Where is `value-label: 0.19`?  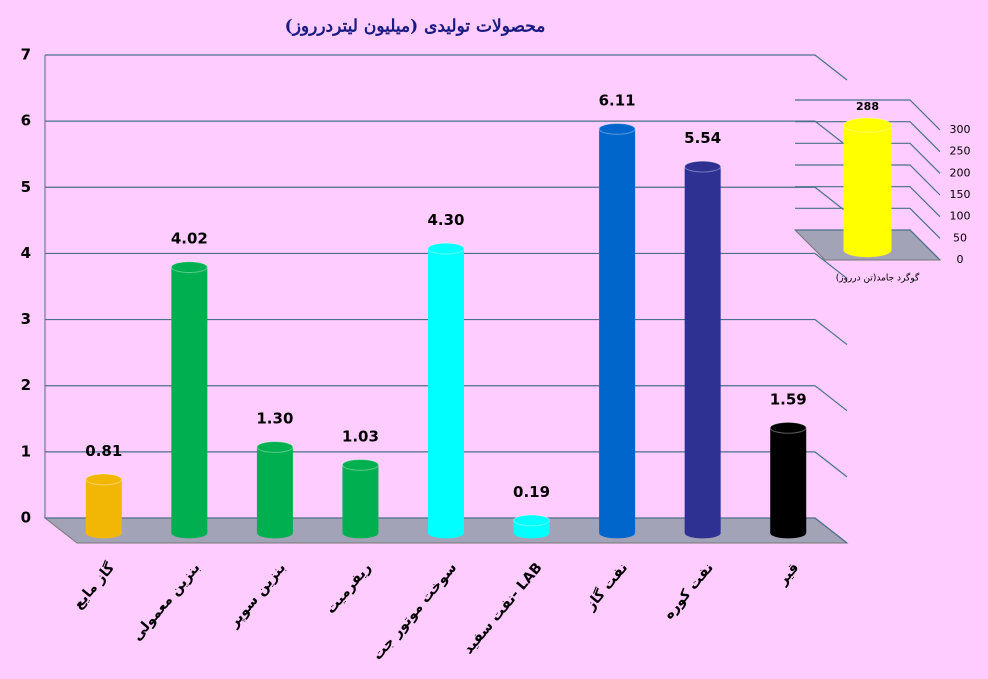 value-label: 0.19 is located at coordinates (531, 492).